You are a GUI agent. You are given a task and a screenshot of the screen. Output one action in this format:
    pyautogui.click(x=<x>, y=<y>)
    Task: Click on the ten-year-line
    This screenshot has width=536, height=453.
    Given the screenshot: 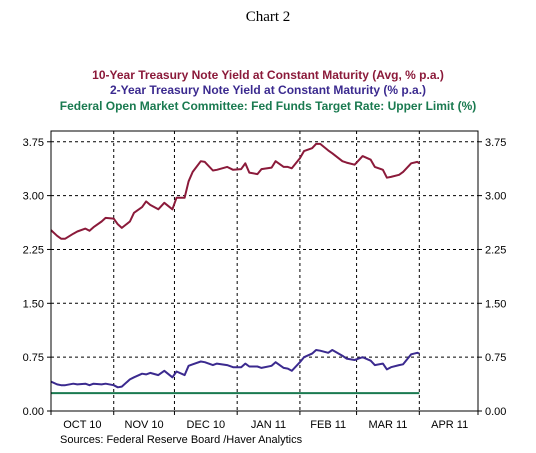 What is the action you would take?
    pyautogui.click(x=235, y=191)
    